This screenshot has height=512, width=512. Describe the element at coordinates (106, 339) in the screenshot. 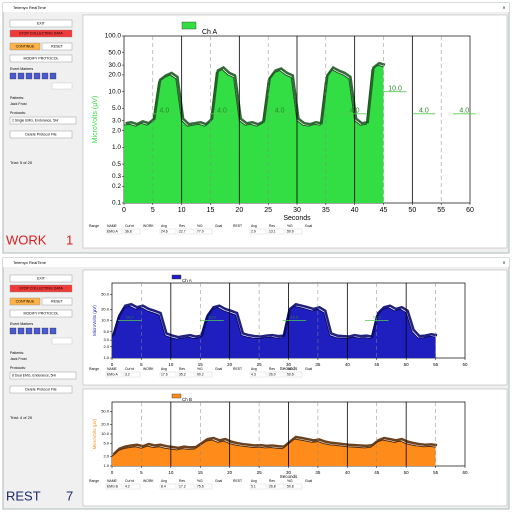

I see `y-tick-label: 3.0` at that location.